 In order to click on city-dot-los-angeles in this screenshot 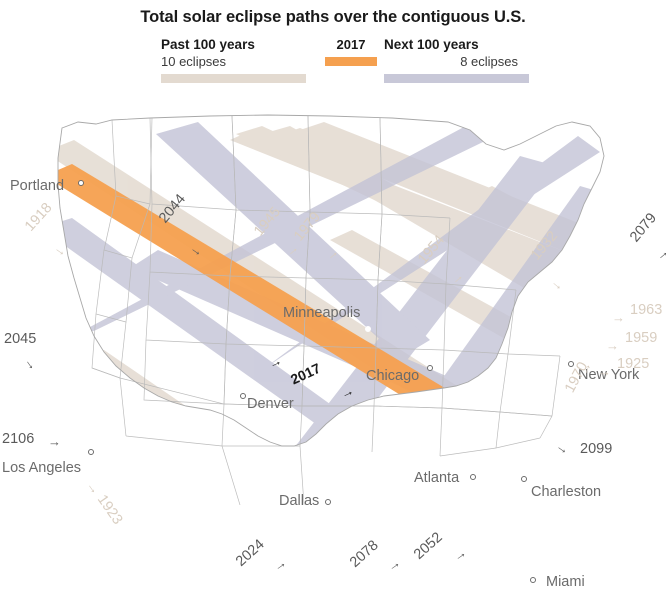, I will do `click(91, 452)`.